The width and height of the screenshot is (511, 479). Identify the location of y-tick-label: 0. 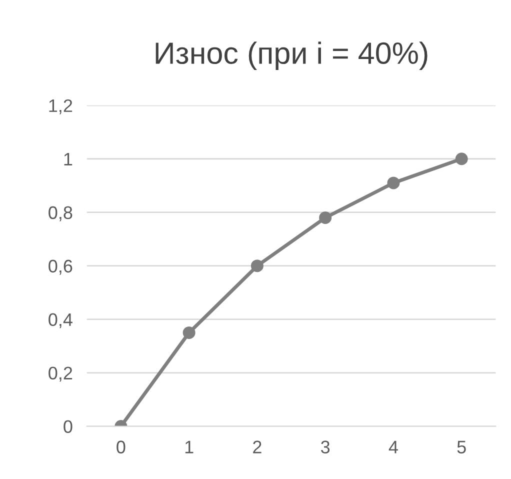
(68, 427).